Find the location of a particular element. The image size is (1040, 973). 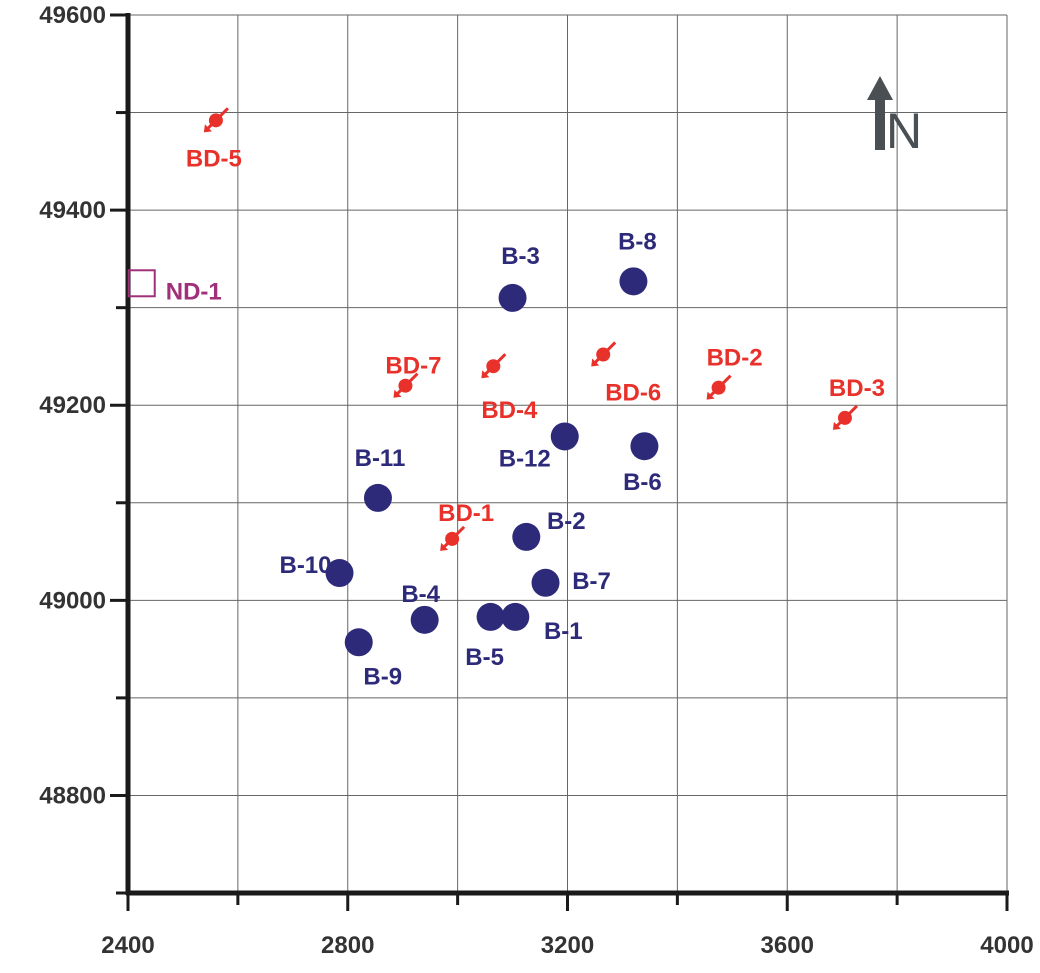

y-tick-label: 49400 is located at coordinates (72, 210).